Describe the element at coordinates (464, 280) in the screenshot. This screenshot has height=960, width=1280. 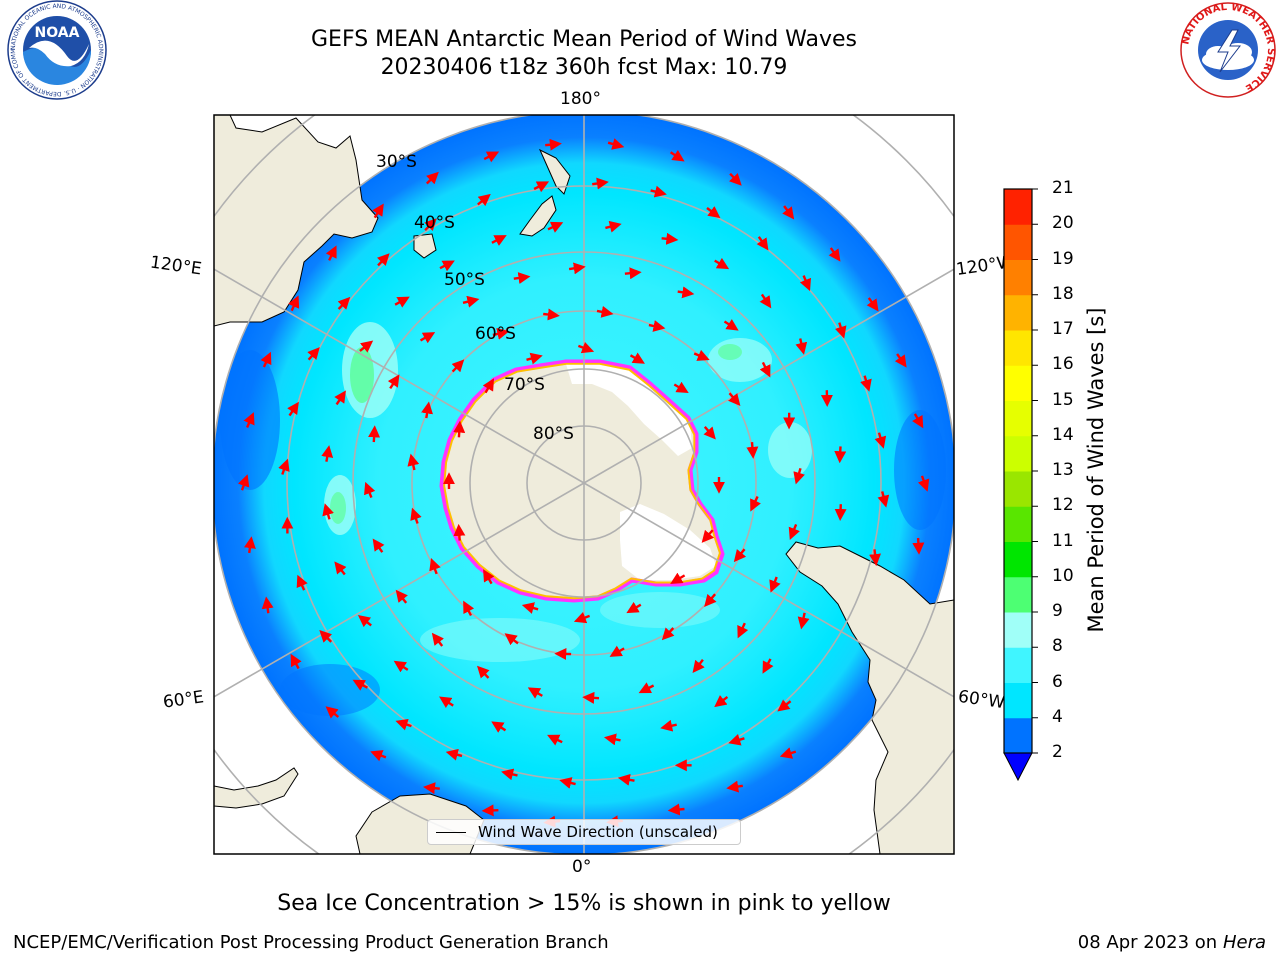
I see `lat-label-50s: 50°S` at that location.